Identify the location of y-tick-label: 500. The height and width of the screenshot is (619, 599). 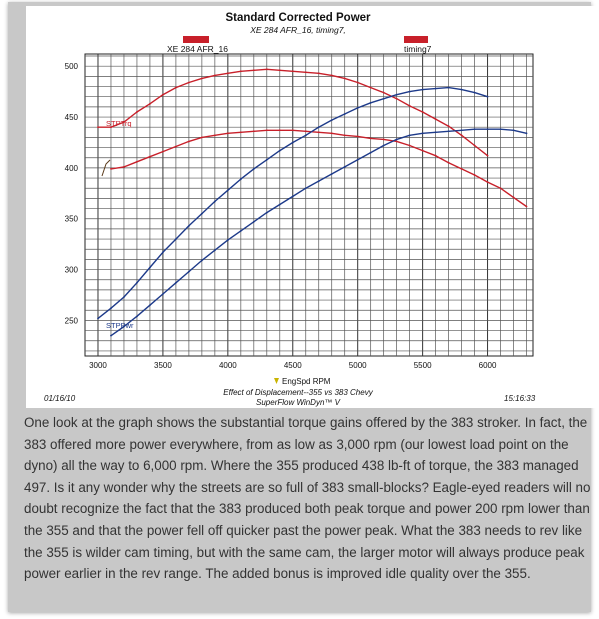
(72, 66).